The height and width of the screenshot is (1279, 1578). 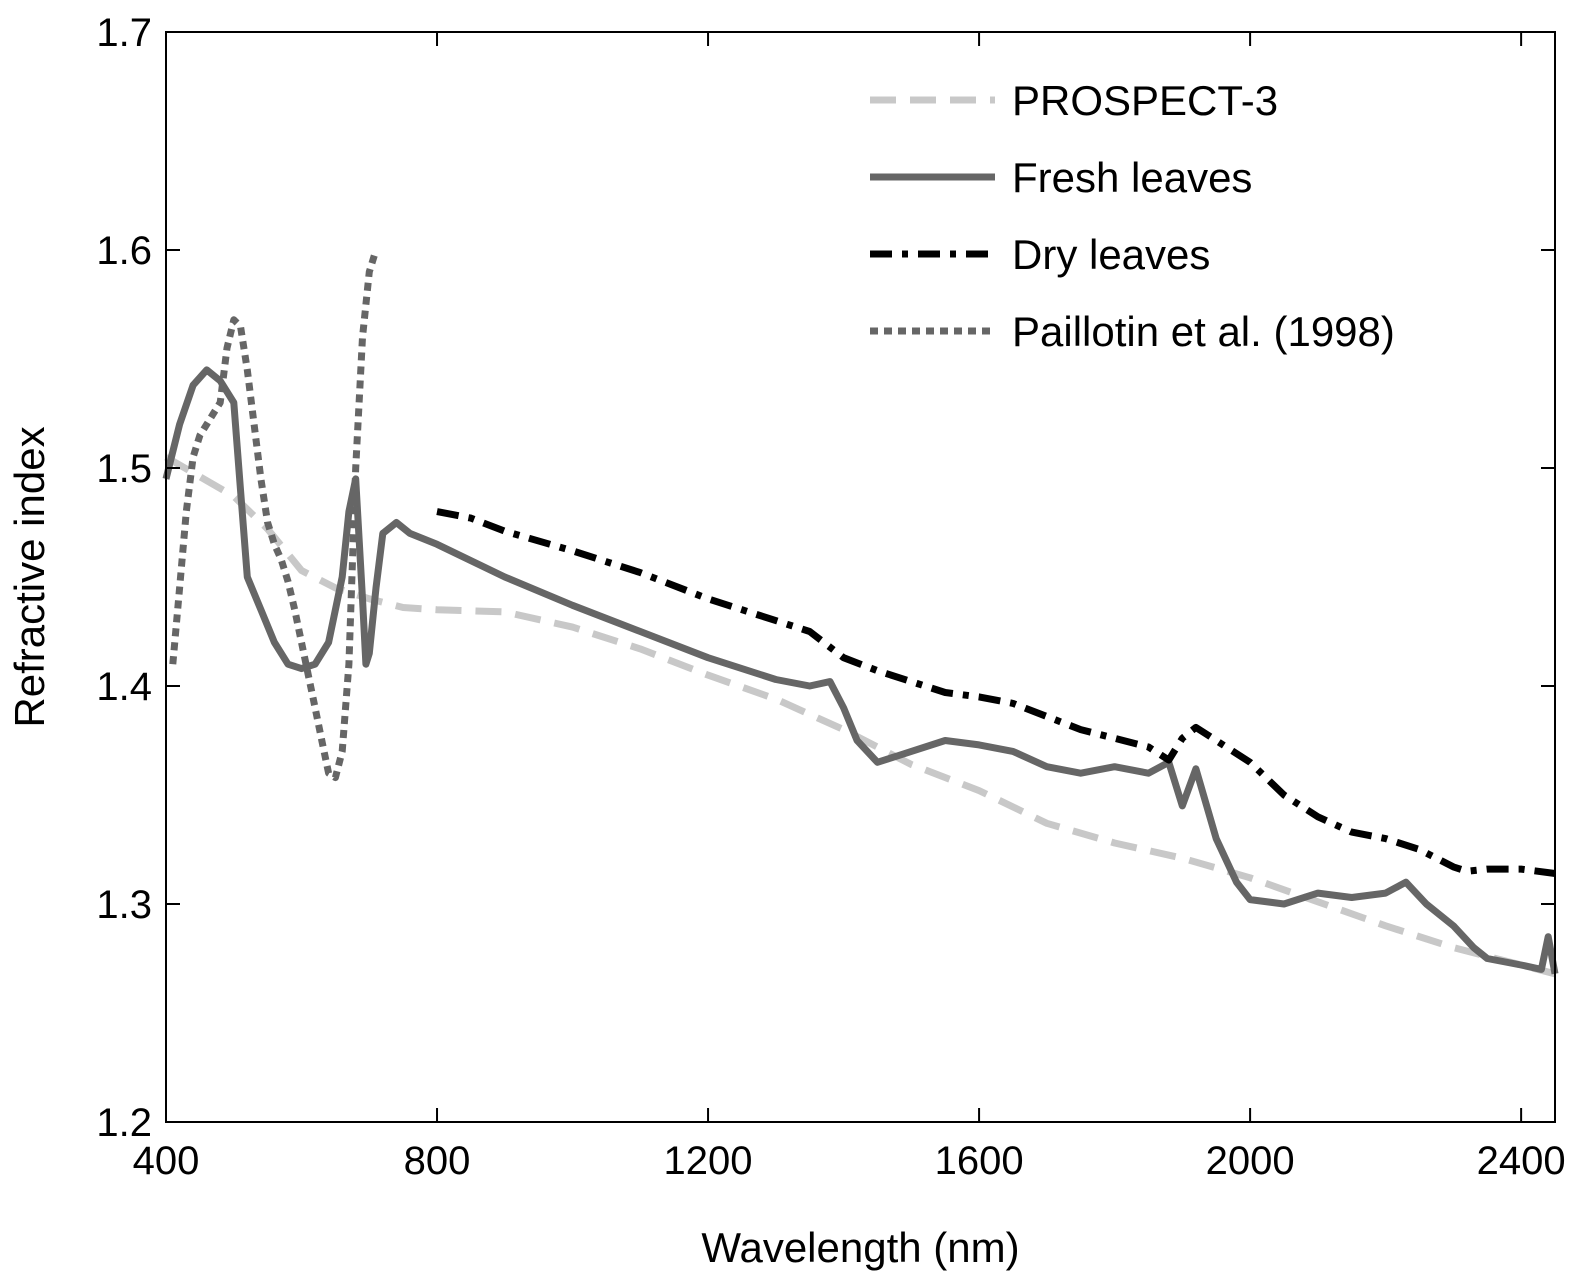 What do you see at coordinates (1145, 100) in the screenshot?
I see `legend-label-prospect-3: PROSPECT-3` at bounding box center [1145, 100].